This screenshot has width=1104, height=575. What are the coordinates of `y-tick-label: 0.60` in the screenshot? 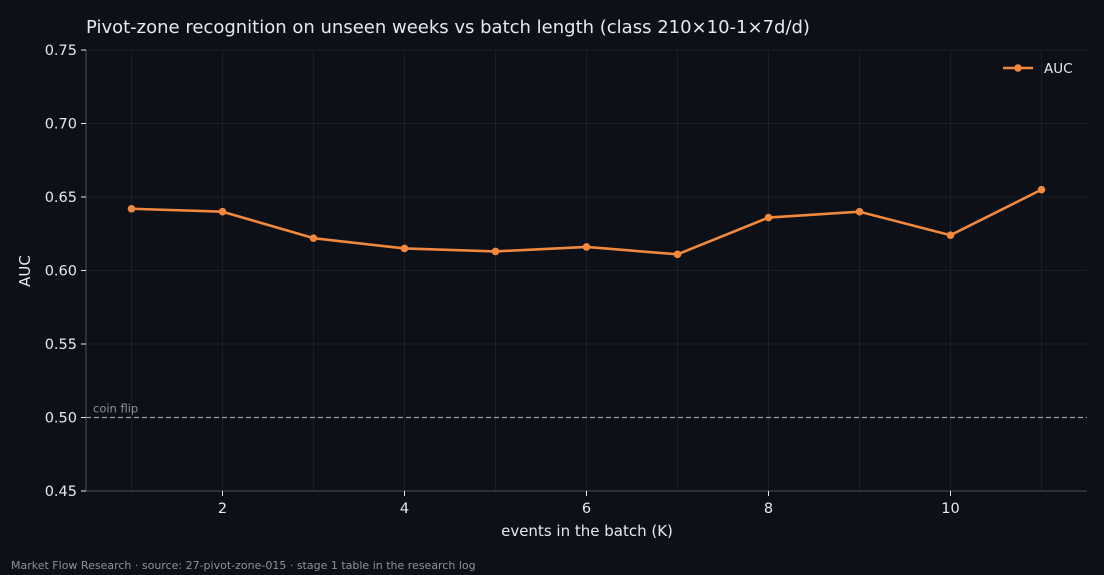 It's located at (61, 272).